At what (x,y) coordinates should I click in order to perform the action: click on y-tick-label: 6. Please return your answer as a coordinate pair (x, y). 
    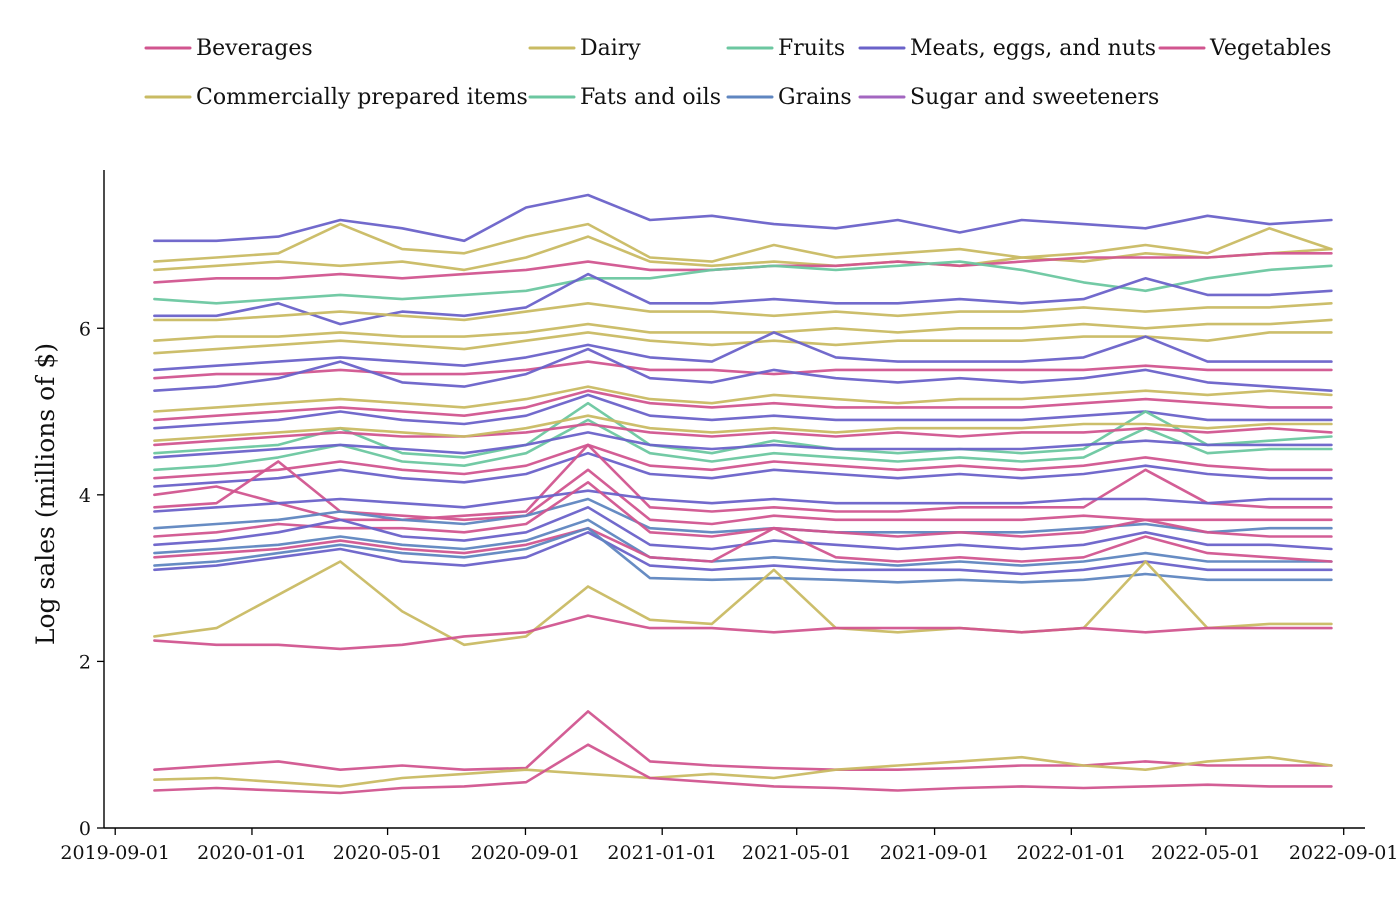
    Looking at the image, I should click on (85, 329).